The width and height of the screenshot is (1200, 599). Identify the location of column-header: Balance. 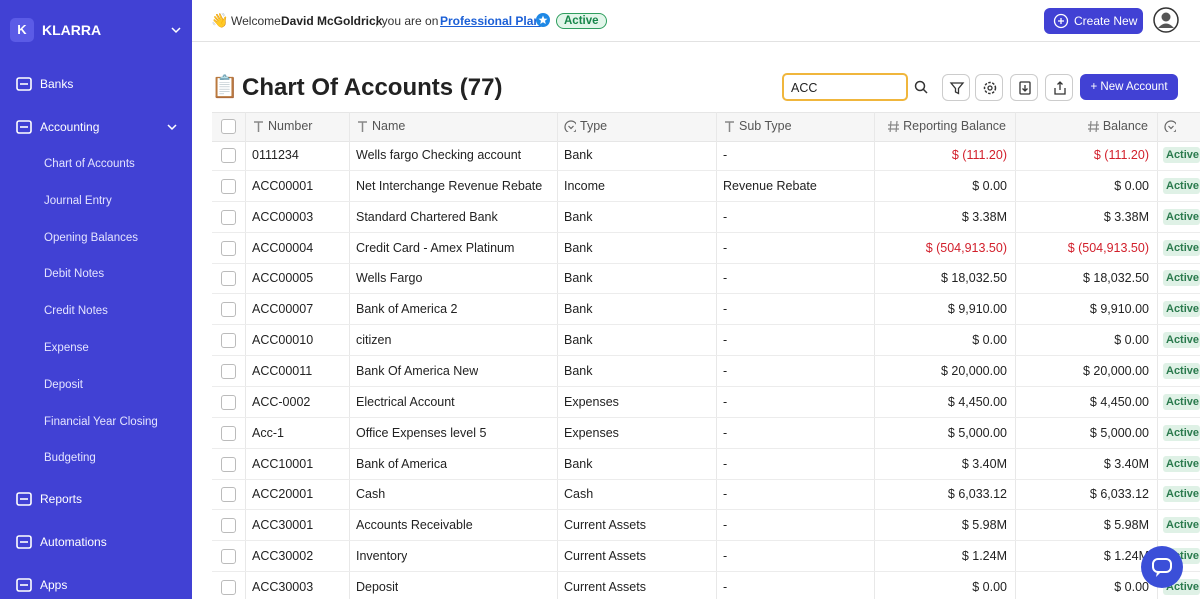
(1125, 126).